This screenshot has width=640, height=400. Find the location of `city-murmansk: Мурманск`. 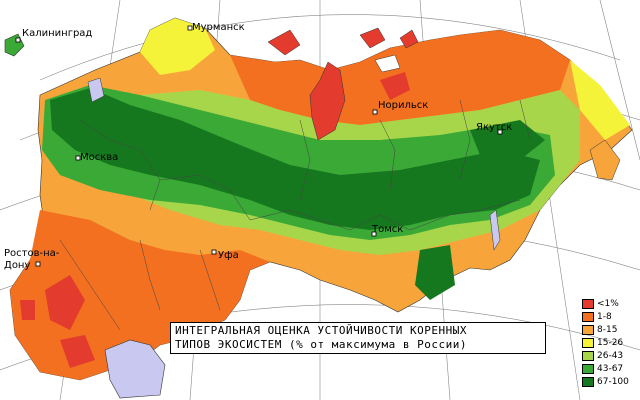

city-murmansk: Мурманск is located at coordinates (218, 27).